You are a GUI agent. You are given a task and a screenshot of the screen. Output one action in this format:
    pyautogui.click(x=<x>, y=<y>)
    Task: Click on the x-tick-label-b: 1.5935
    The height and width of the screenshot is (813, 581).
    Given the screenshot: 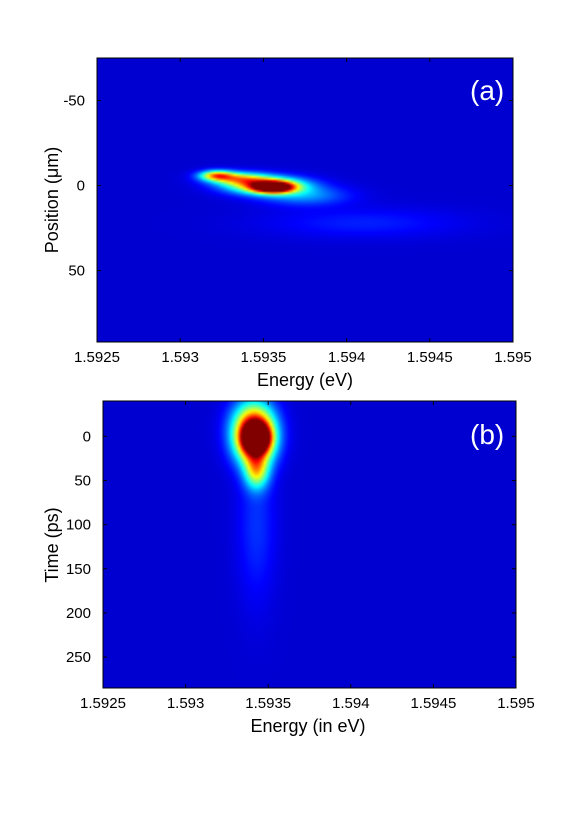 What is the action you would take?
    pyautogui.click(x=268, y=703)
    